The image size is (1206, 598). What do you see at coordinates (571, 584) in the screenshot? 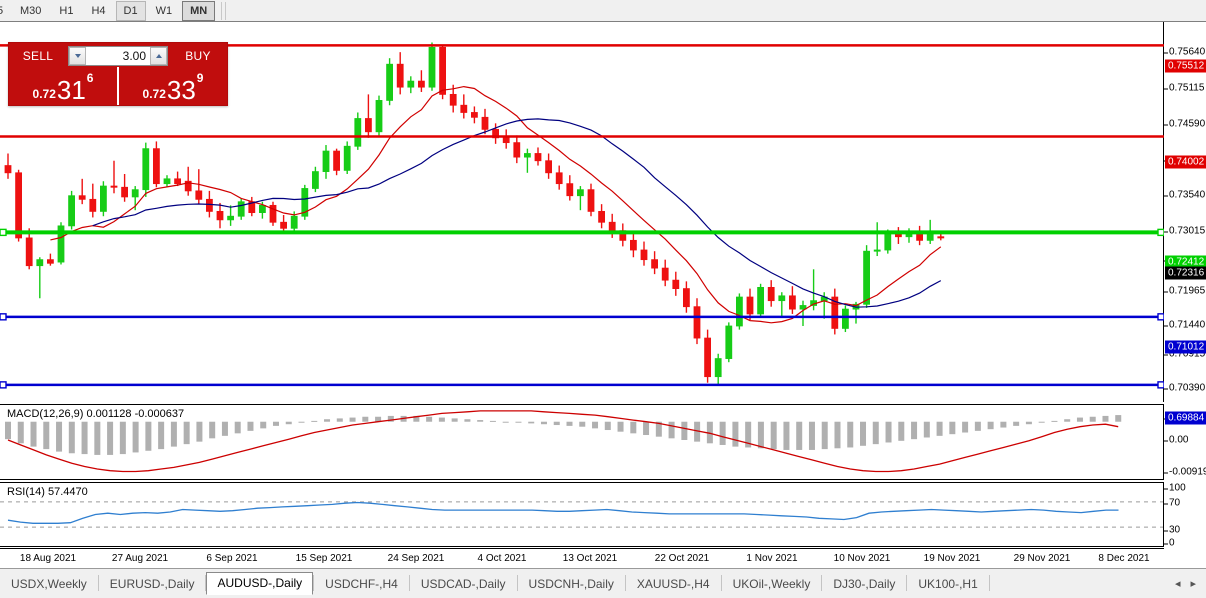
I see `chart-tab-usdcnh-daily: USDCNH-,Daily` at bounding box center [571, 584].